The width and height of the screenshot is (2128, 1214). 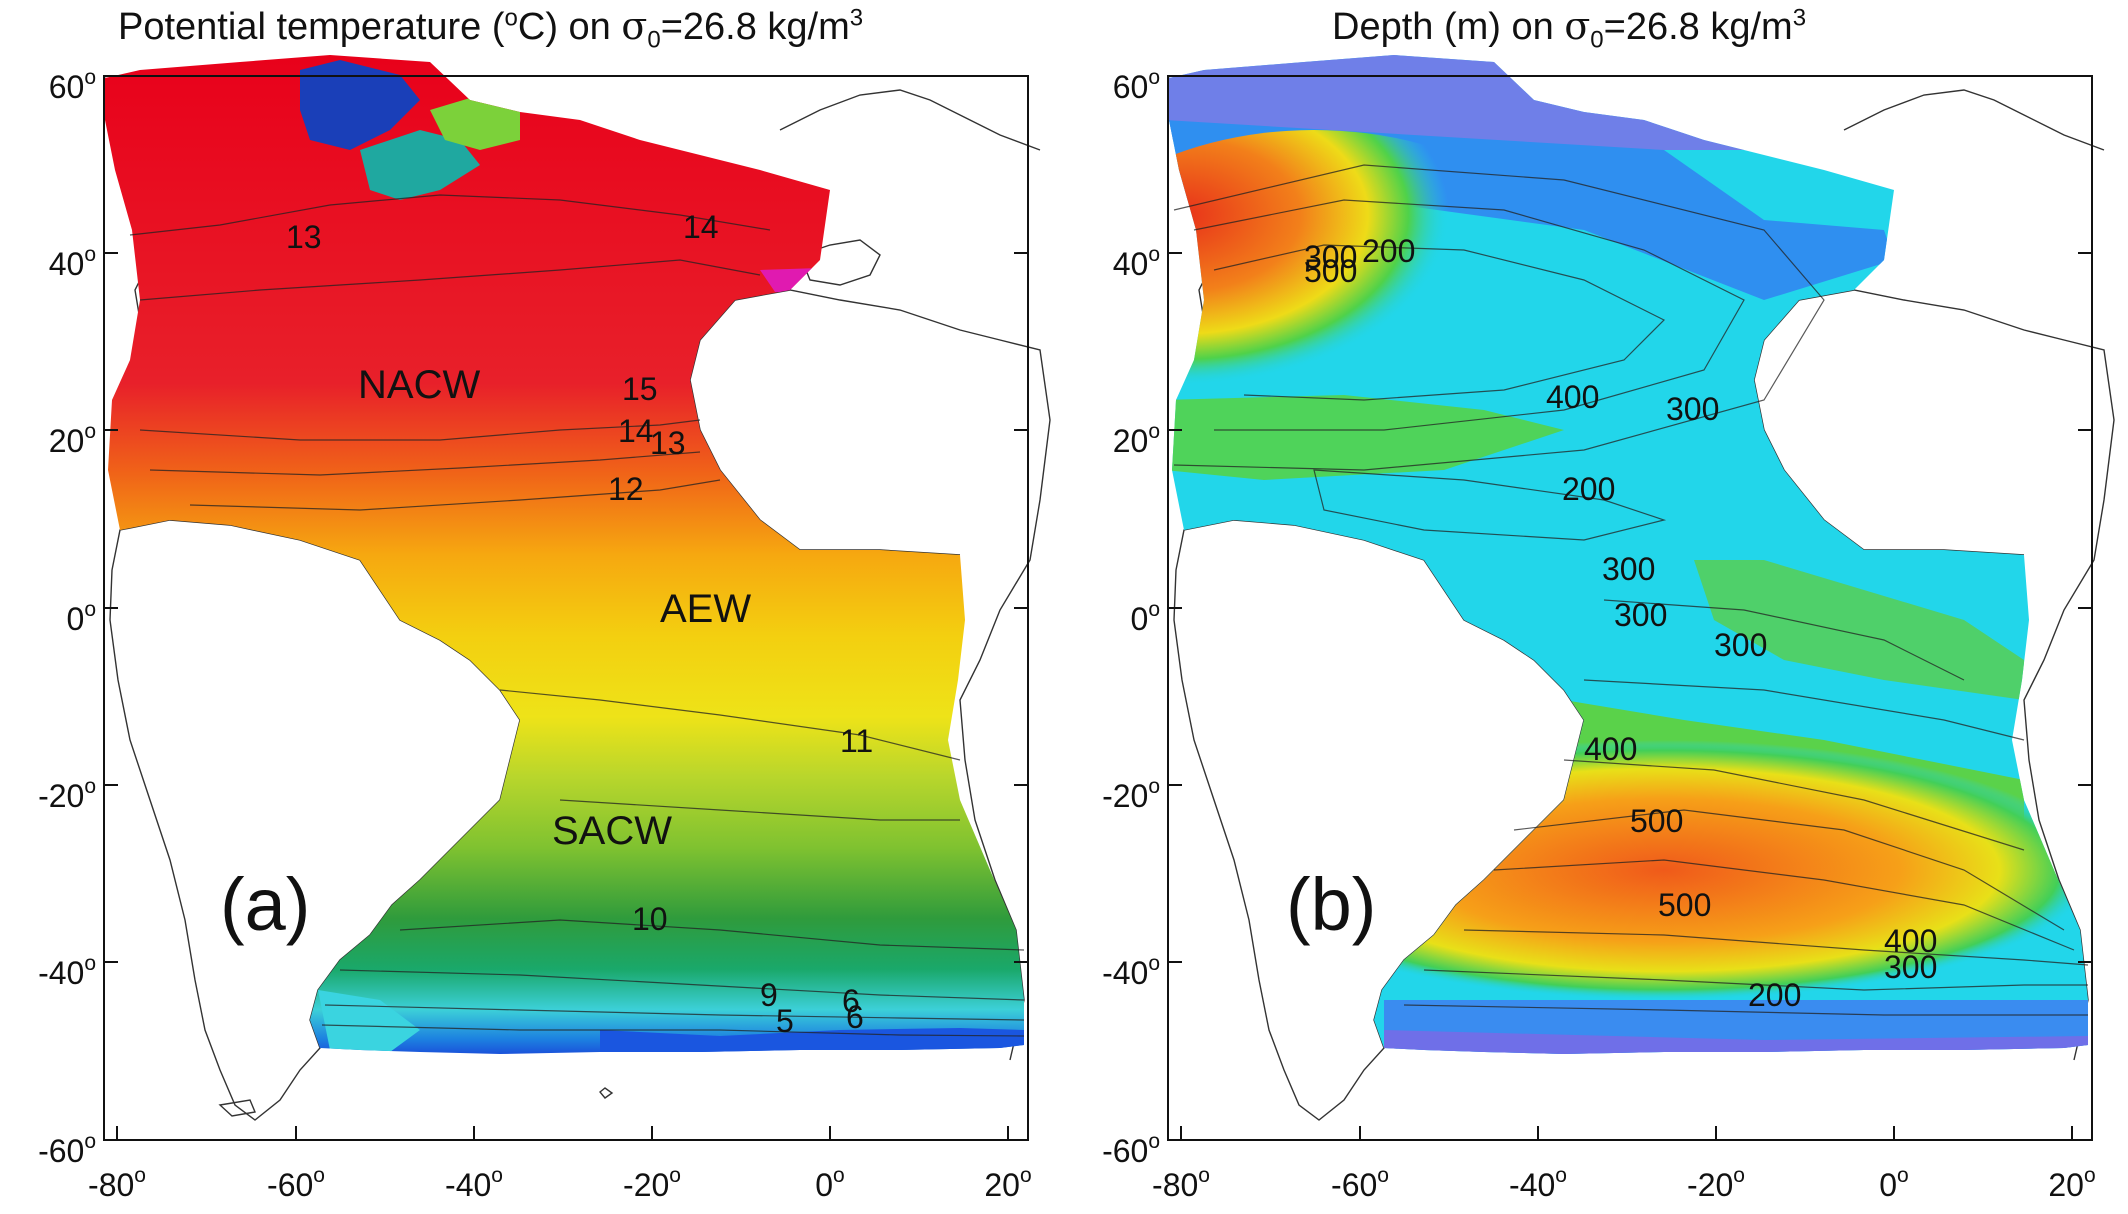 What do you see at coordinates (705, 609) in the screenshot?
I see `water-mass-label-aew: AEW` at bounding box center [705, 609].